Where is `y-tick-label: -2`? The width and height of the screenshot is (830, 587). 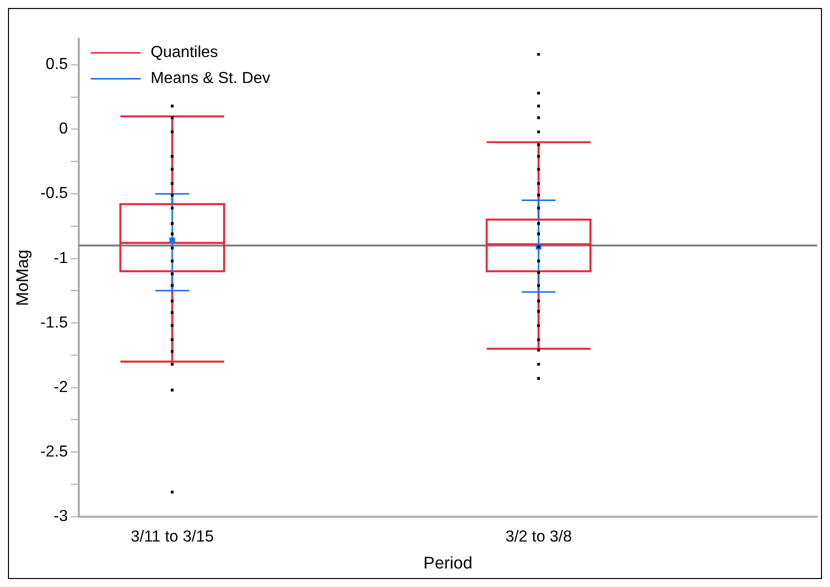
y-tick-label: -2 is located at coordinates (61, 387).